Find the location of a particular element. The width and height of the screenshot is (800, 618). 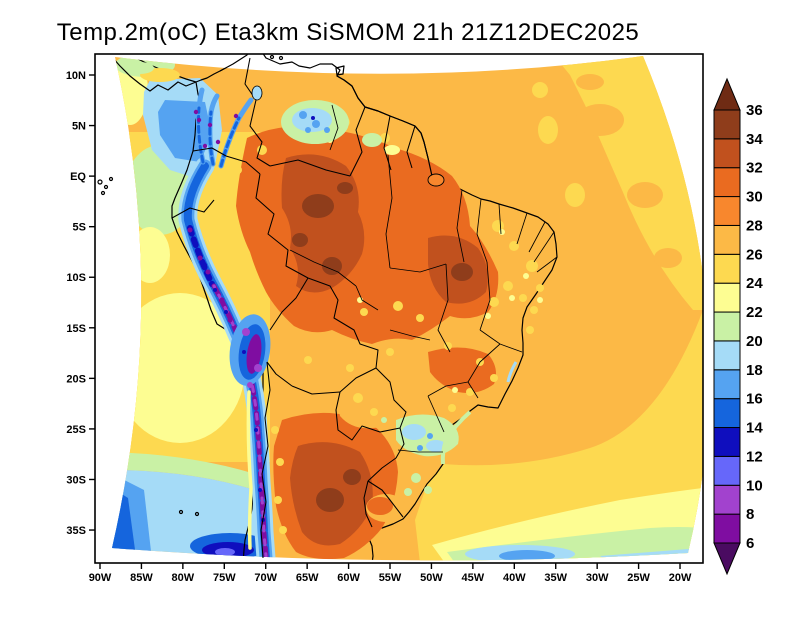

colorbar-arrow-below is located at coordinates (727, 559).